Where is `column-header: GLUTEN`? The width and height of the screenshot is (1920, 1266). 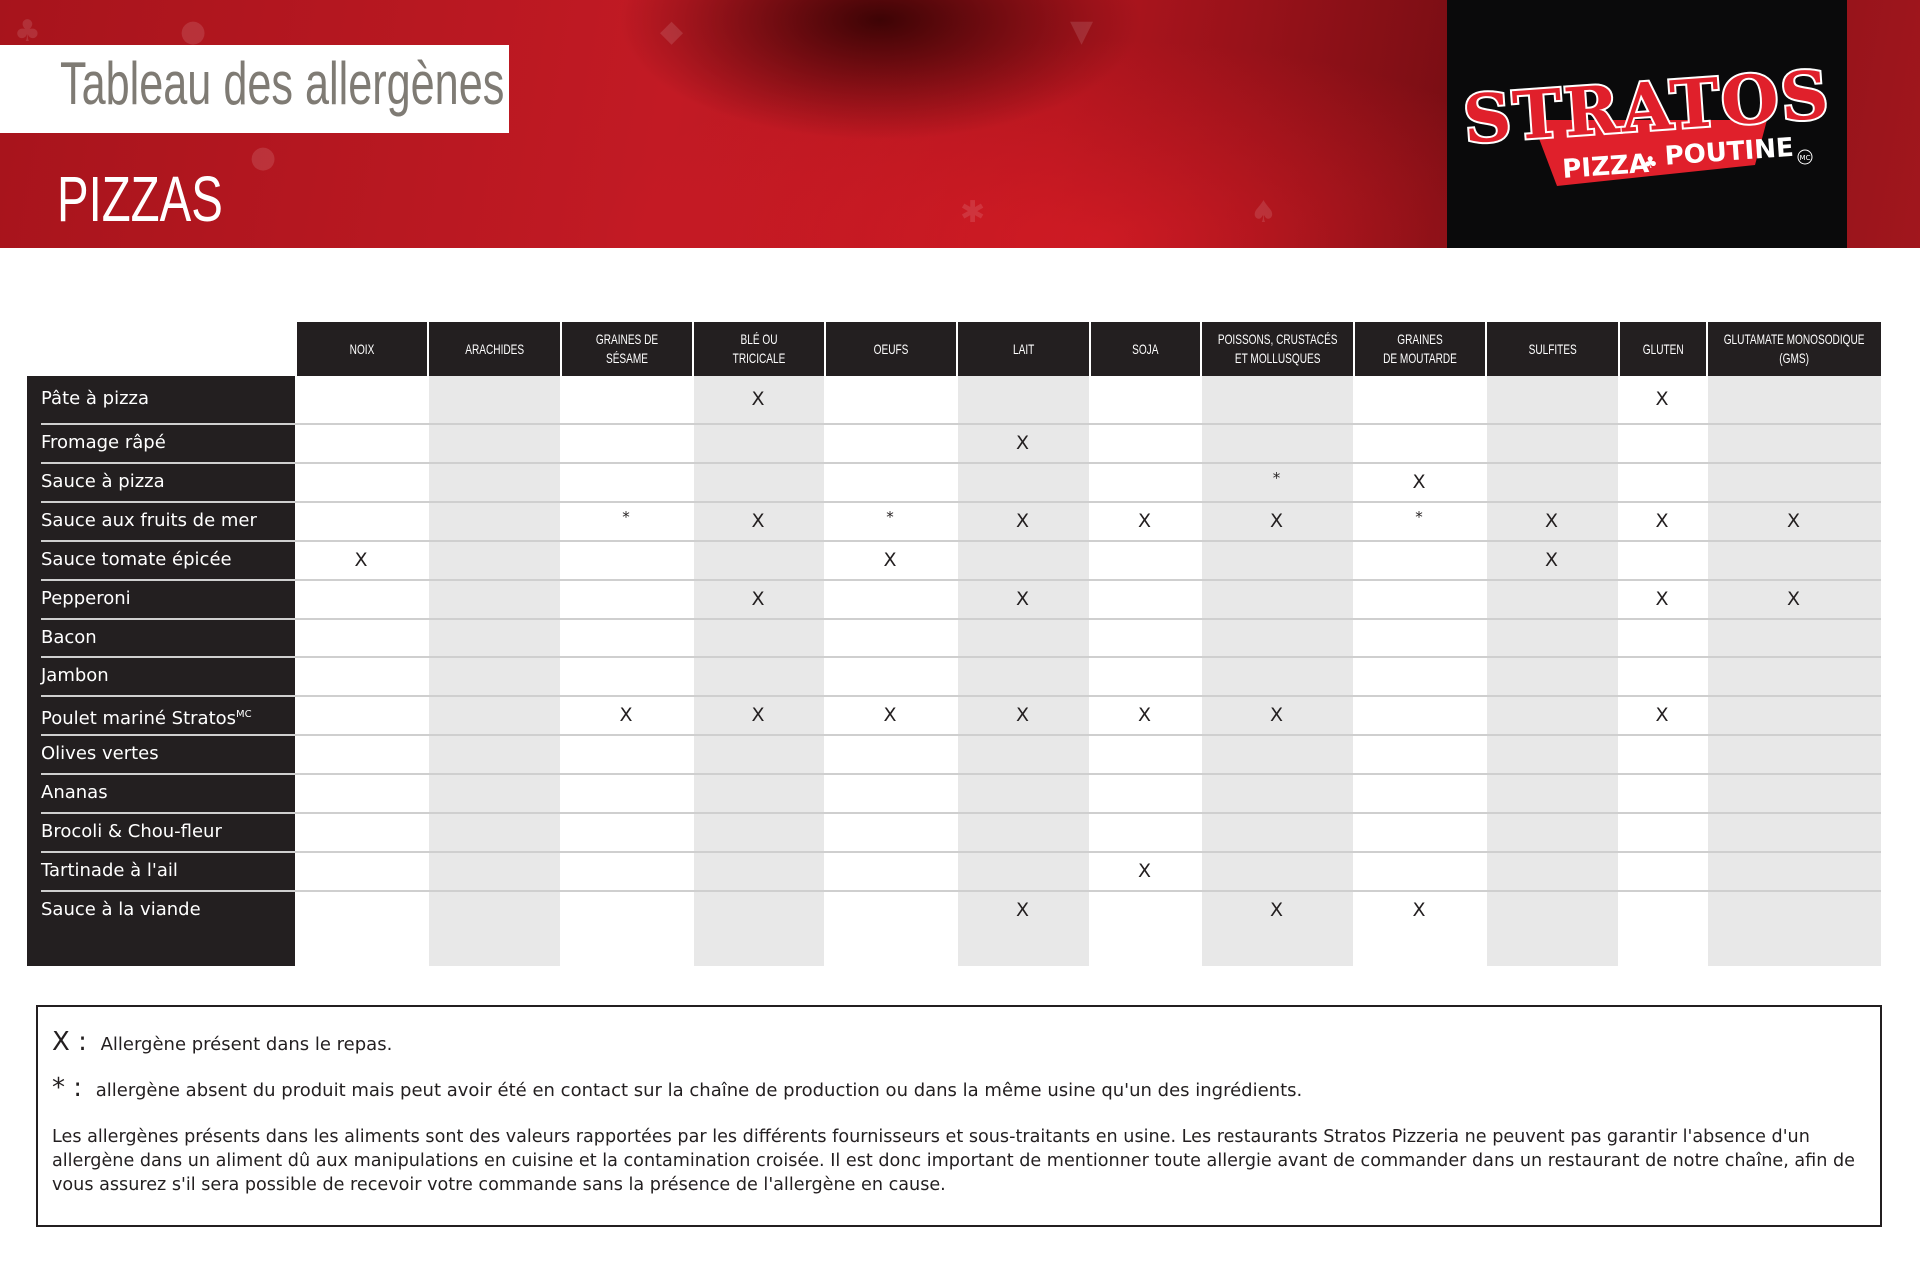
column-header: GLUTEN is located at coordinates (1662, 349).